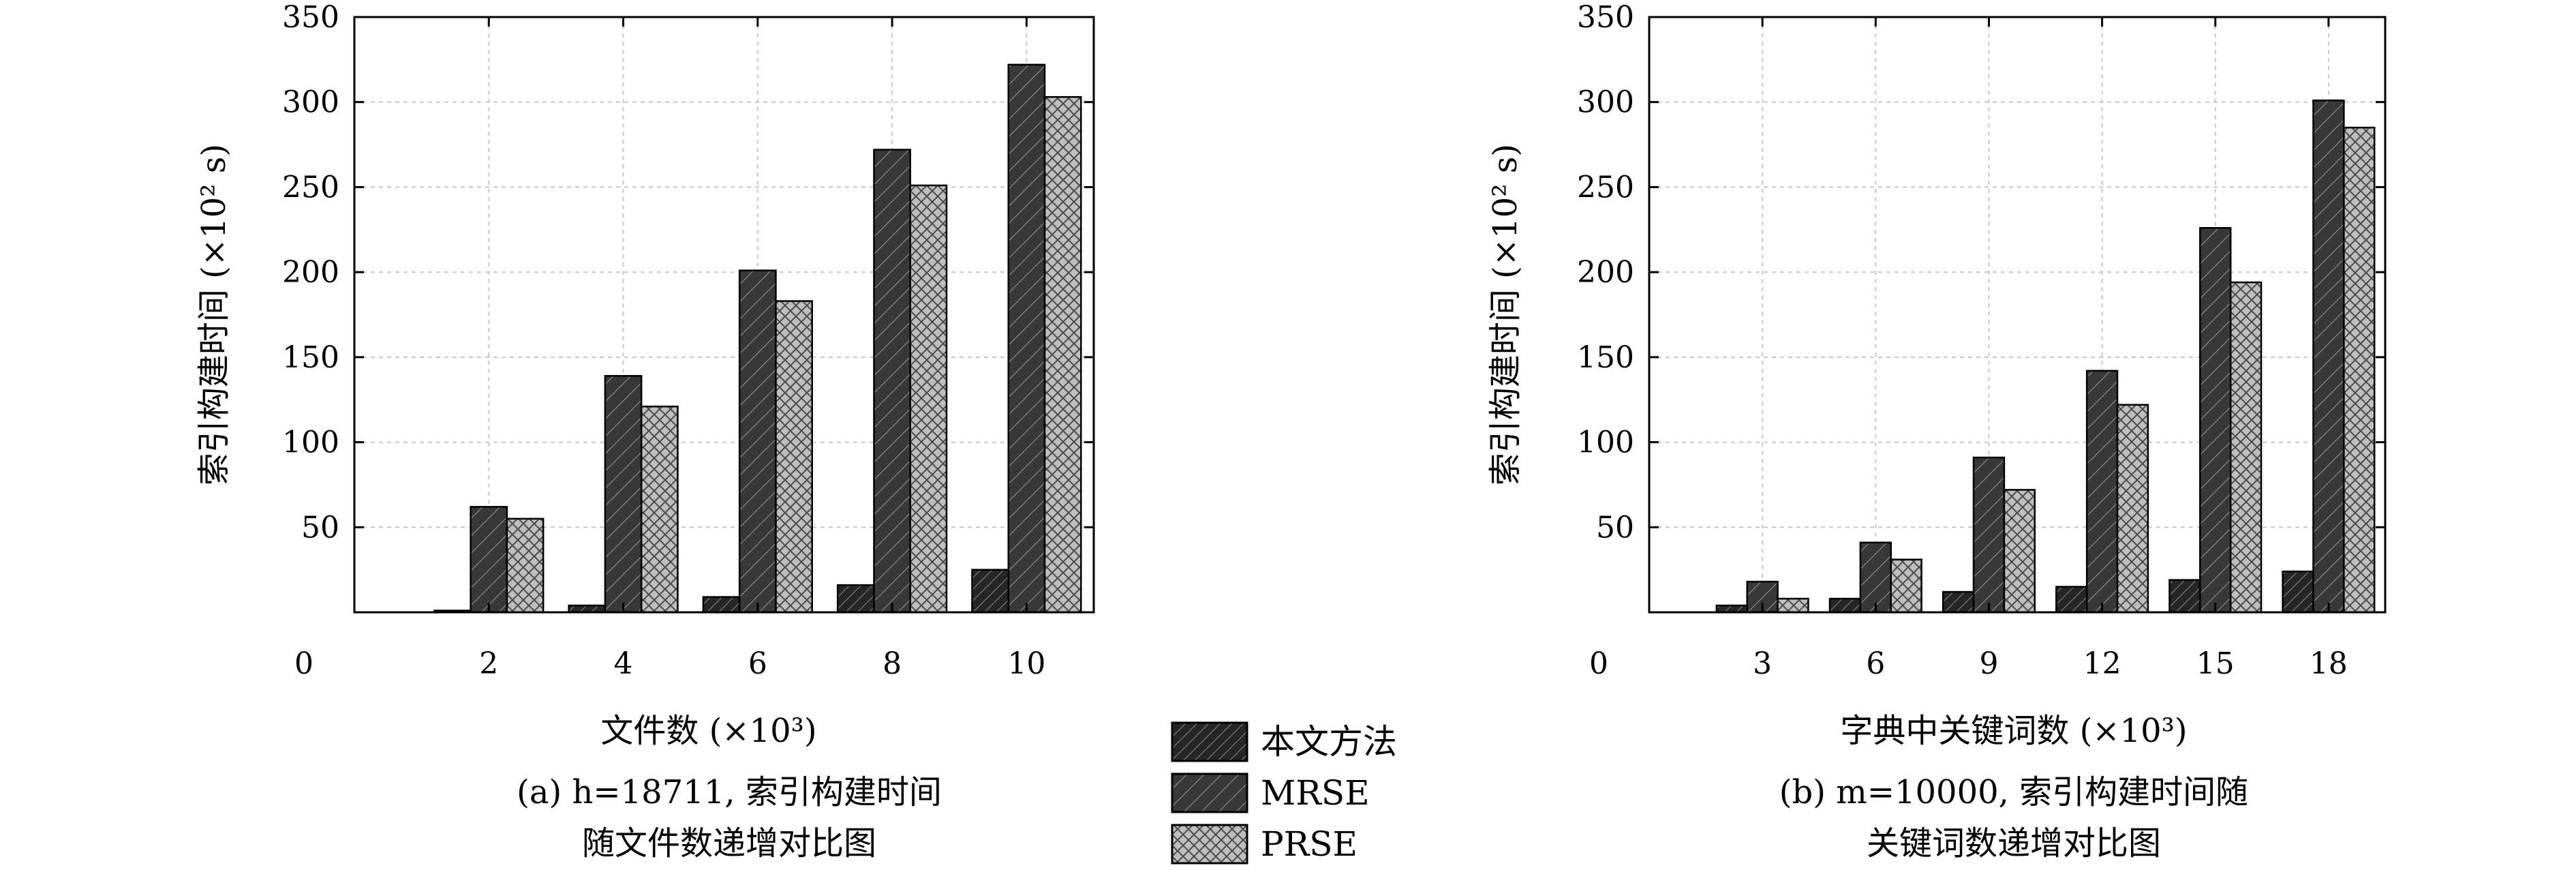 The image size is (2576, 870). I want to click on panel-0-ytick-label-3: 200, so click(310, 272).